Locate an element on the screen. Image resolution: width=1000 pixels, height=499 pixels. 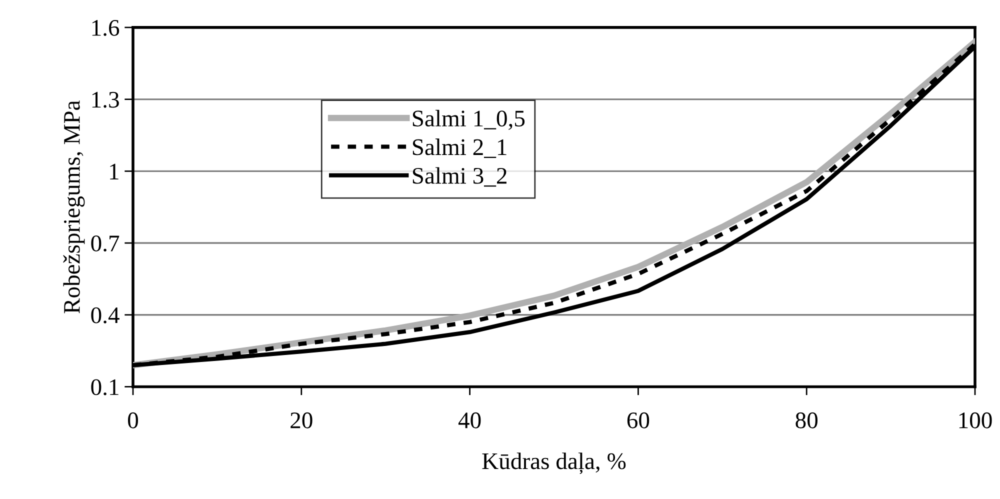
legend-label: Salmi 1_0,5 is located at coordinates (468, 120).